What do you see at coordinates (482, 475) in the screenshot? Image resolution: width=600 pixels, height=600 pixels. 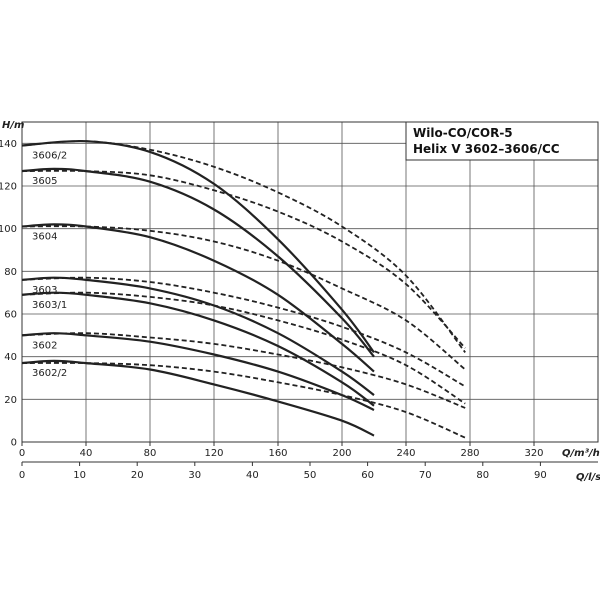 I see `x-tick-label-ls: 80` at bounding box center [482, 475].